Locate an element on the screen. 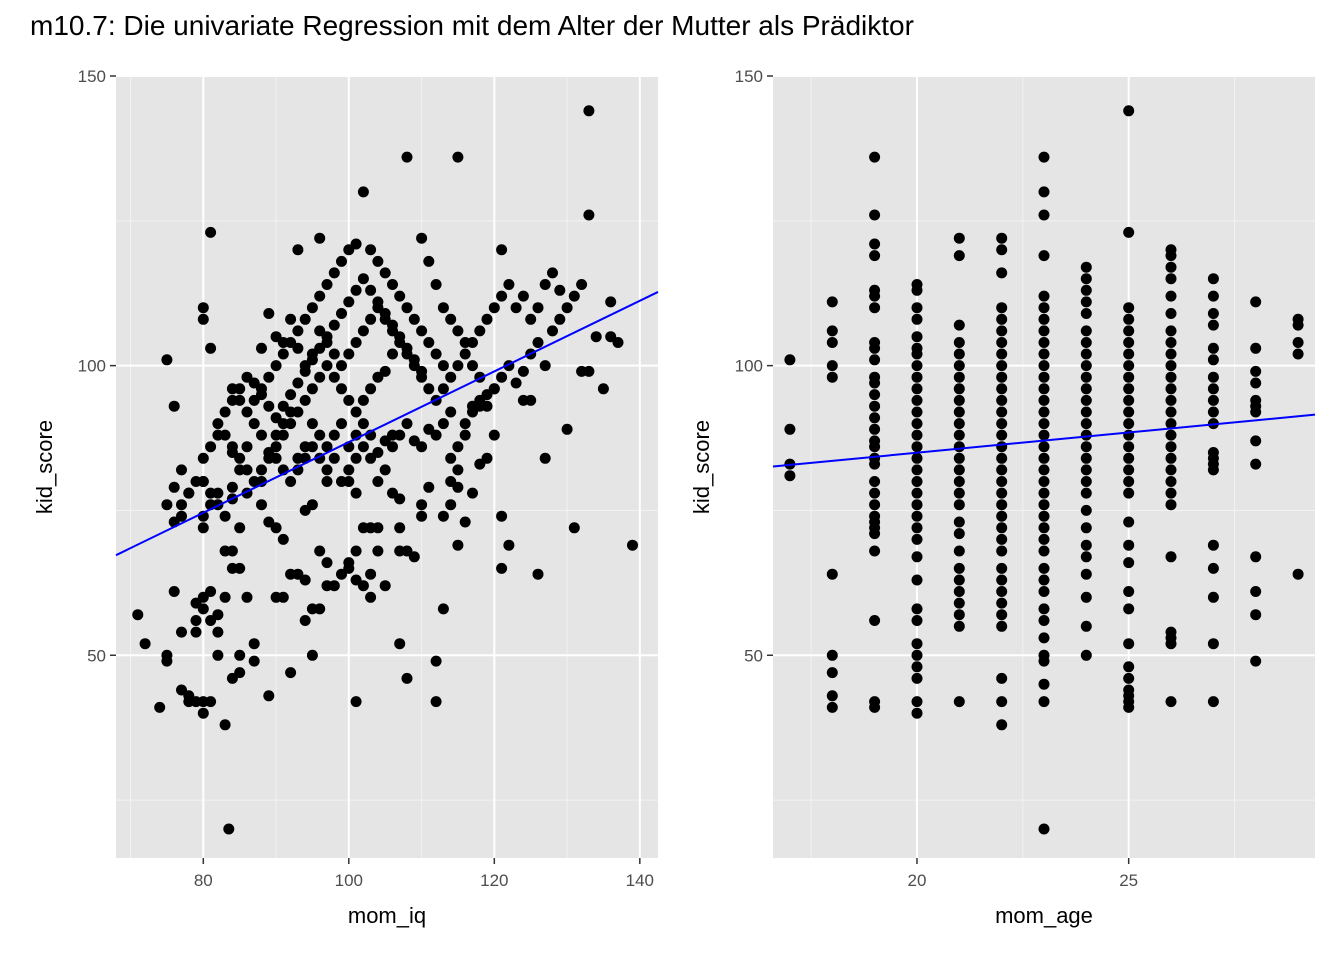 The width and height of the screenshot is (1344, 960). x-tick-label: 120 is located at coordinates (494, 880).